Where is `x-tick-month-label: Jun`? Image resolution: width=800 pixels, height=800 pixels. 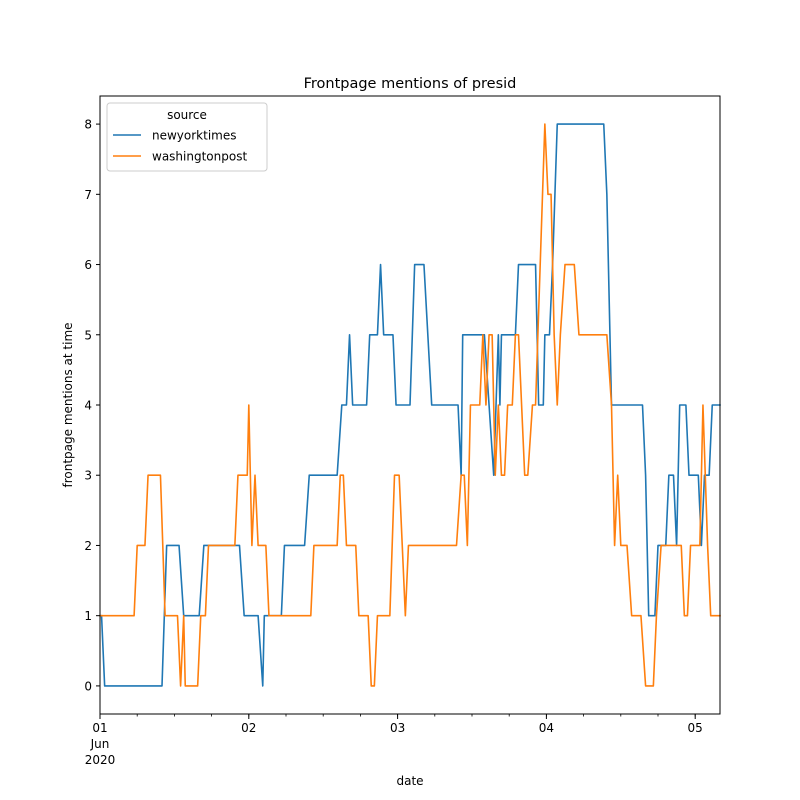
x-tick-month-label: Jun is located at coordinates (100, 744).